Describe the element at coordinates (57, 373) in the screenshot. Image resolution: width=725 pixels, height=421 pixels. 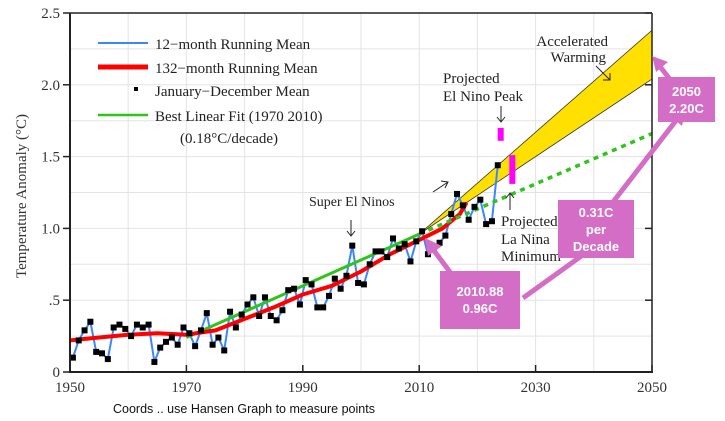
I see `y-tick-label: 0` at that location.